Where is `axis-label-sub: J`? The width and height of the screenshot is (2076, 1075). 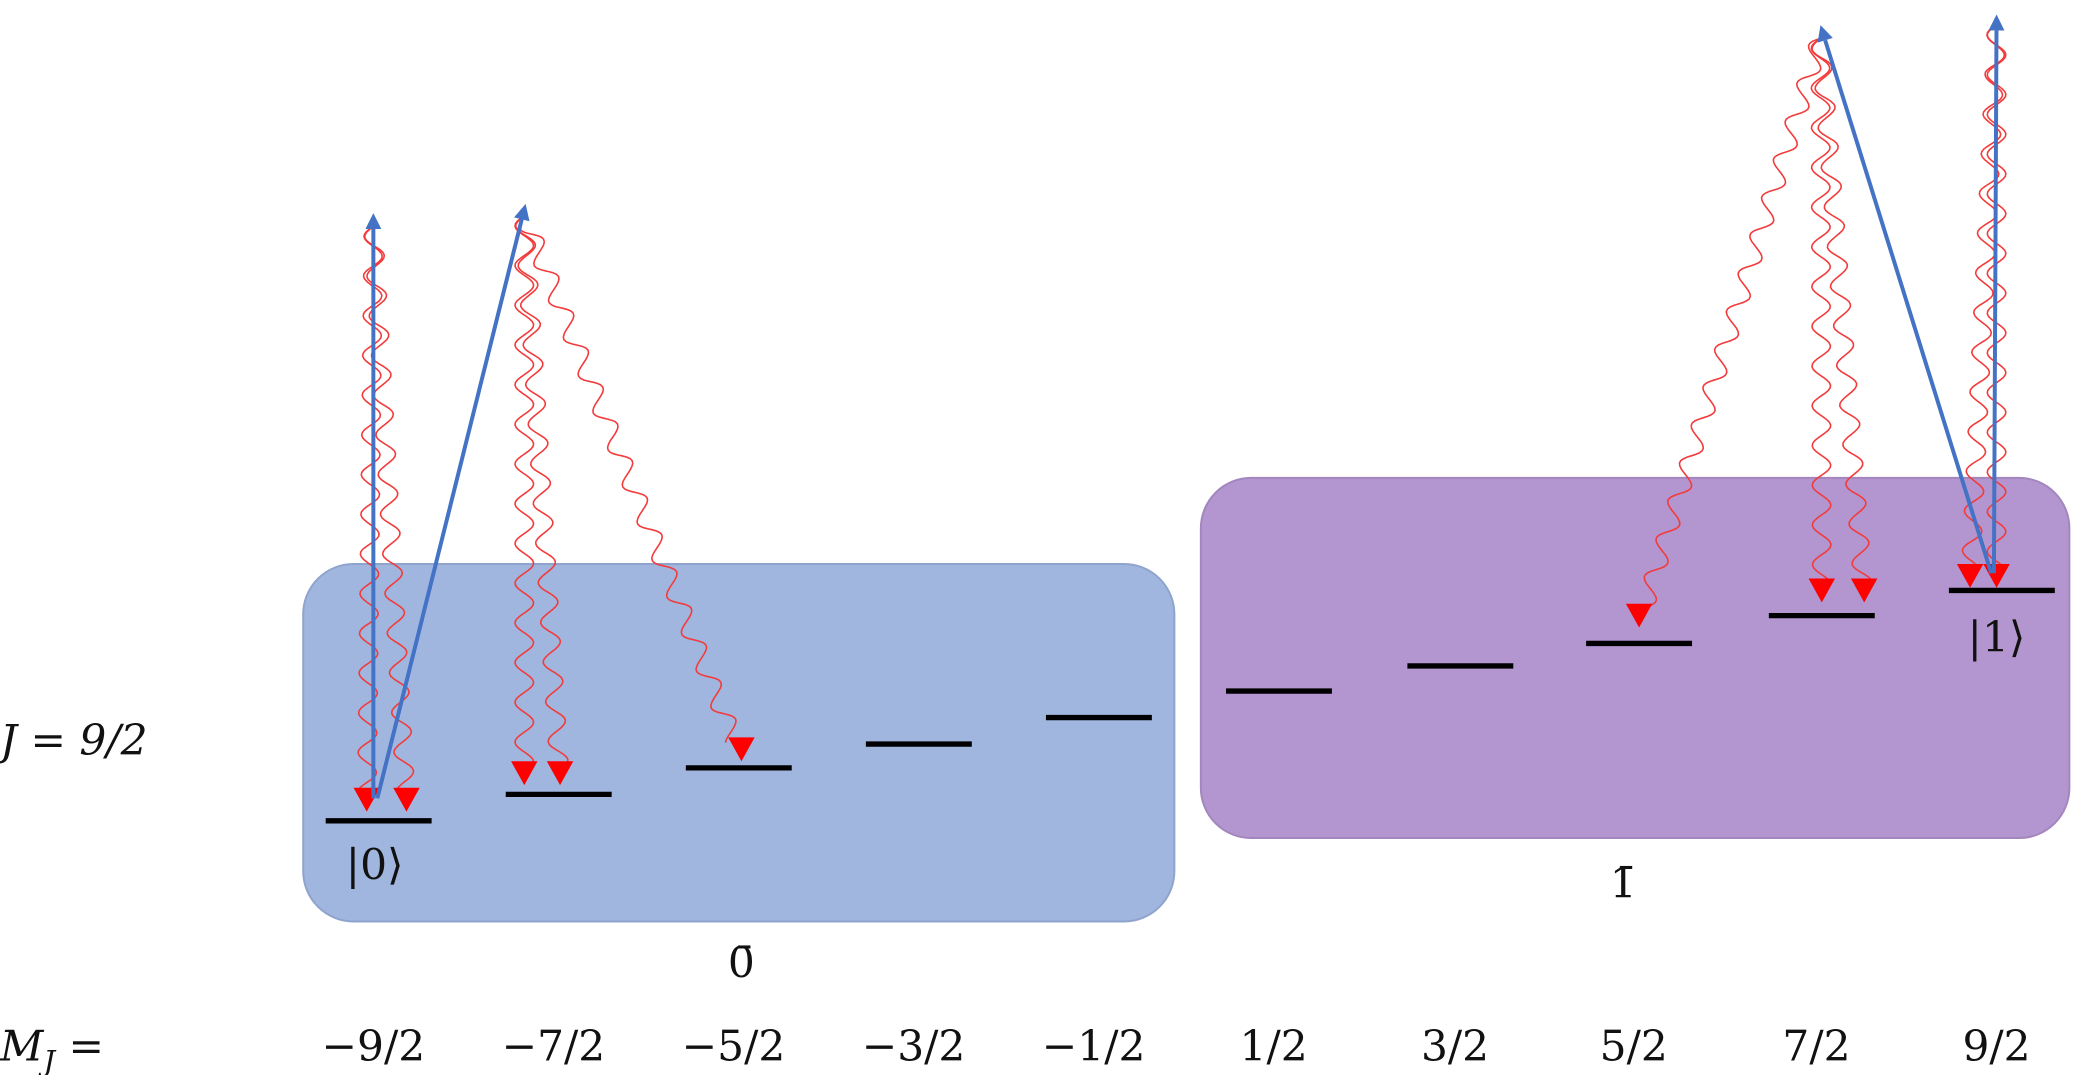 axis-label-sub: J is located at coordinates (47, 1059).